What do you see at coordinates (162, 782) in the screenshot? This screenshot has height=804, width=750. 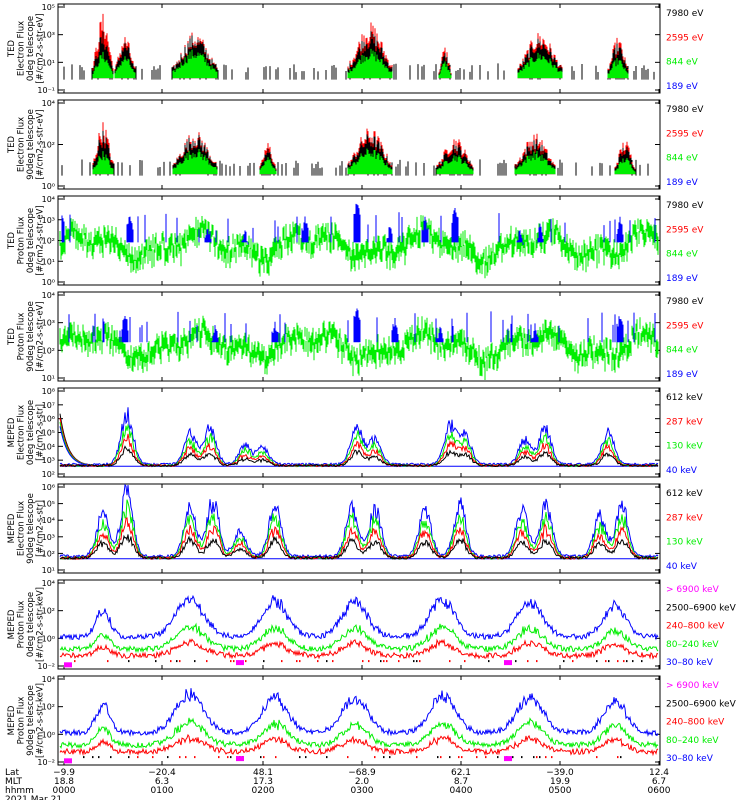 I see `x-tick-mlt: 6.3` at bounding box center [162, 782].